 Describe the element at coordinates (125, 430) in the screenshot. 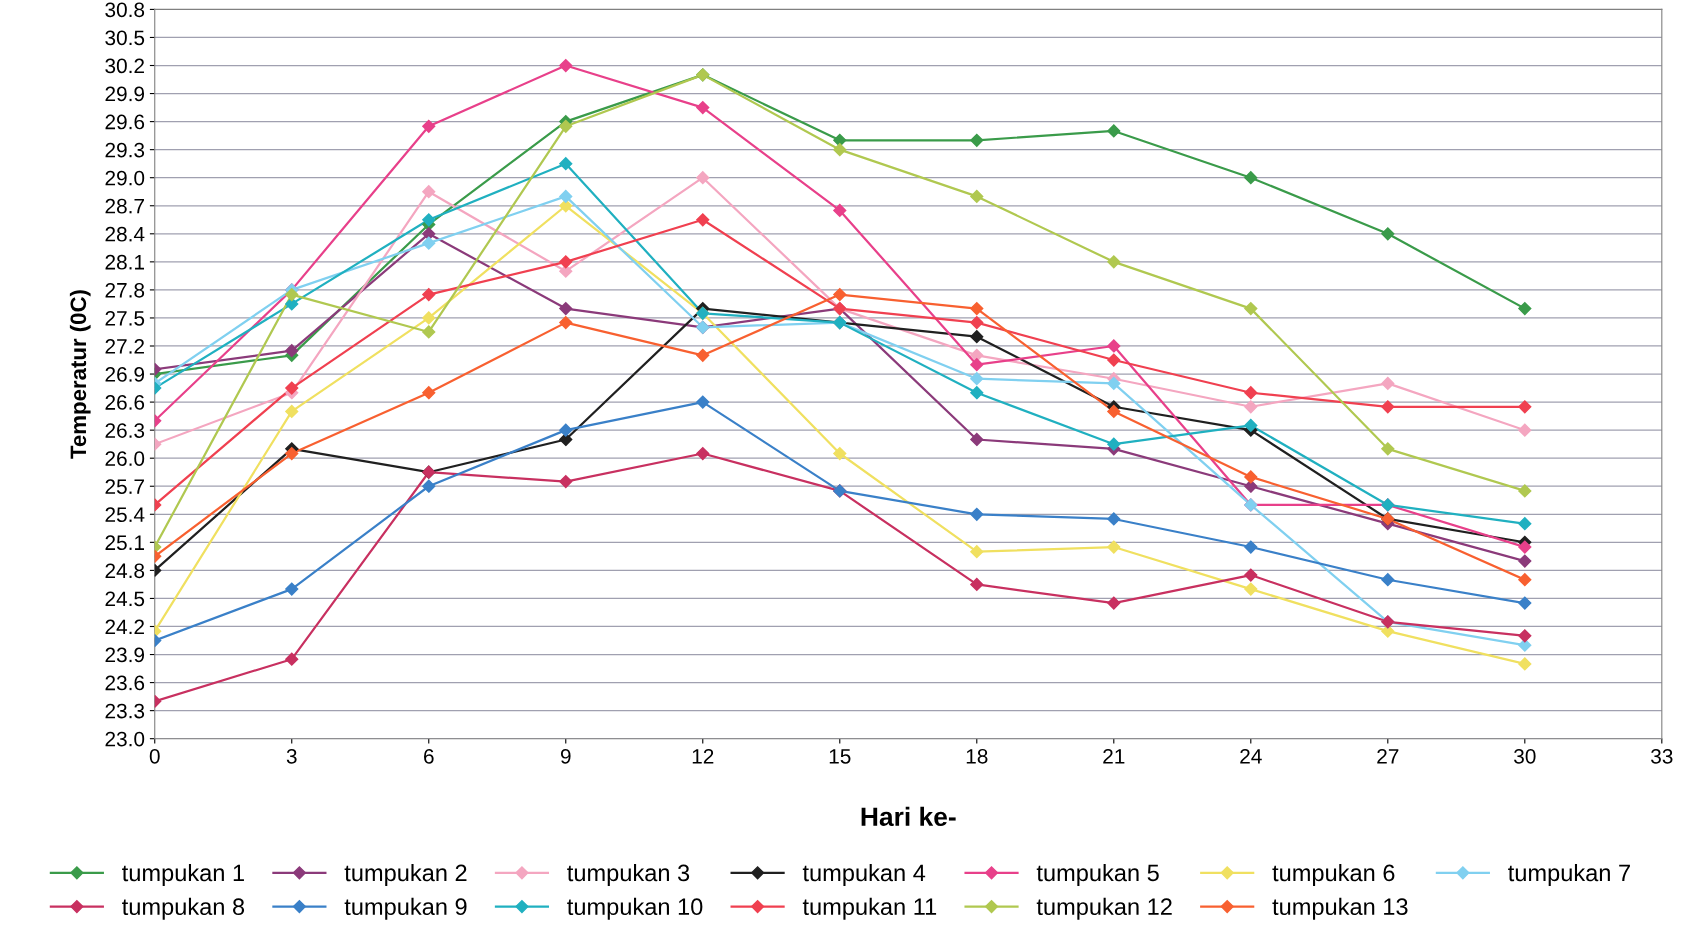

I see `y-tick-label: 26.3` at that location.